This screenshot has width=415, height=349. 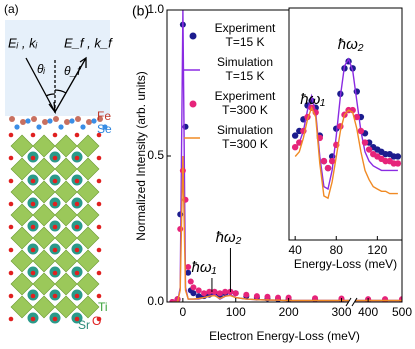 I want to click on incident-label: Eᵢ , kᵢ, so click(x=23, y=42).